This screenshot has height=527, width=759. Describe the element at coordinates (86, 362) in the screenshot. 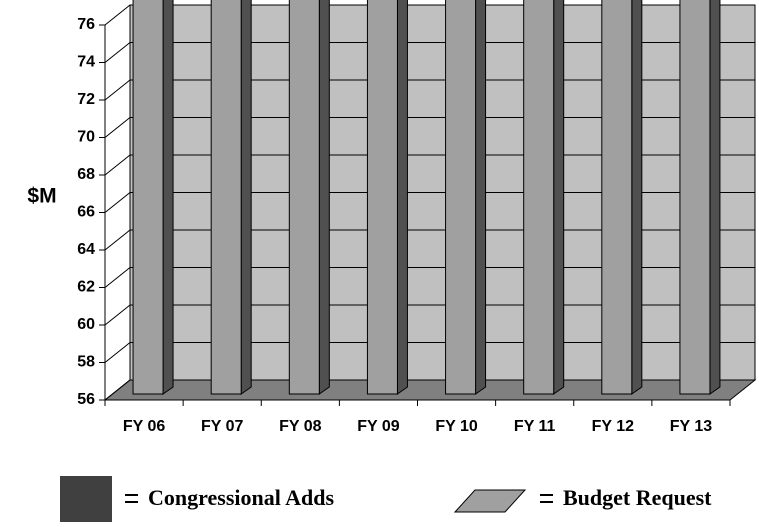

I see `y-tick-label: 58` at that location.